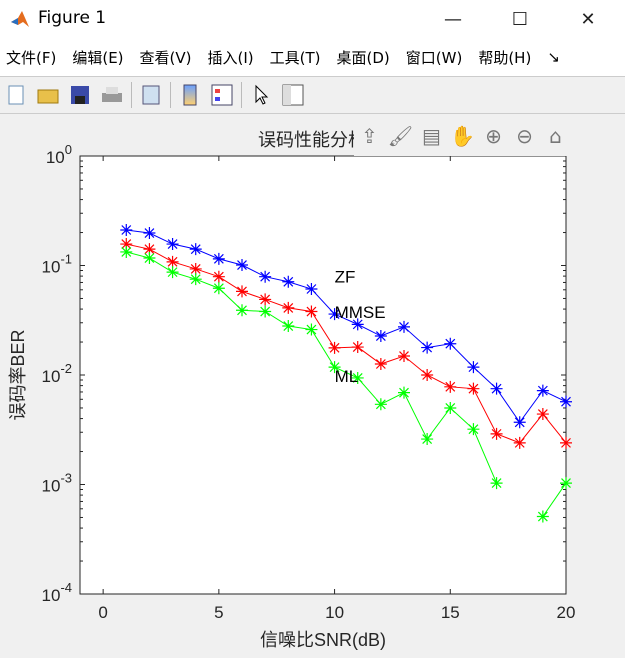 The image size is (625, 658). Describe the element at coordinates (400, 136) in the screenshot. I see `brush-icon: 🖌` at that location.